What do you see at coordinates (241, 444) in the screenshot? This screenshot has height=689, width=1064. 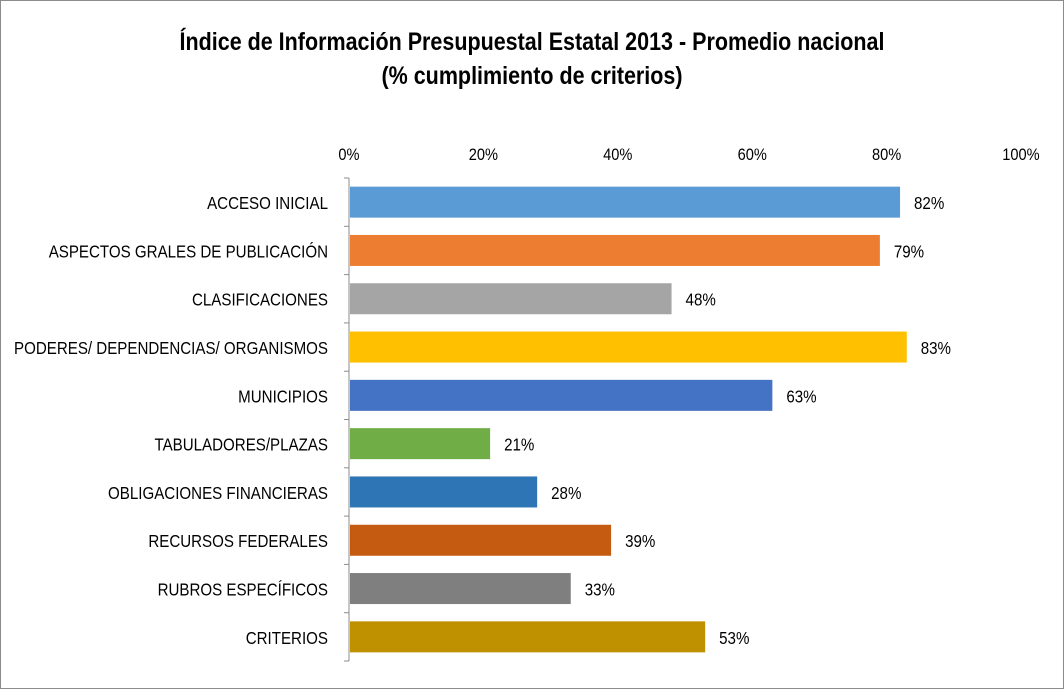 I see `category-label: TABULADORES/PLAZAS` at bounding box center [241, 444].